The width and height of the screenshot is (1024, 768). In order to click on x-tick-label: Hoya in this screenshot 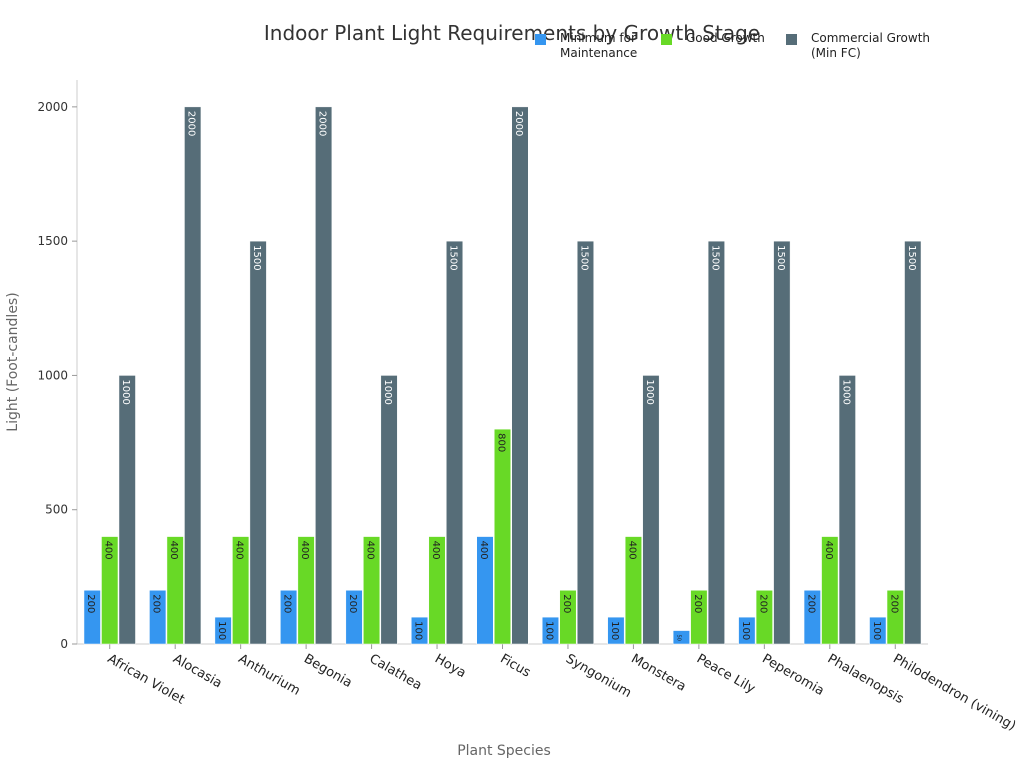, I will do `click(450, 666)`.